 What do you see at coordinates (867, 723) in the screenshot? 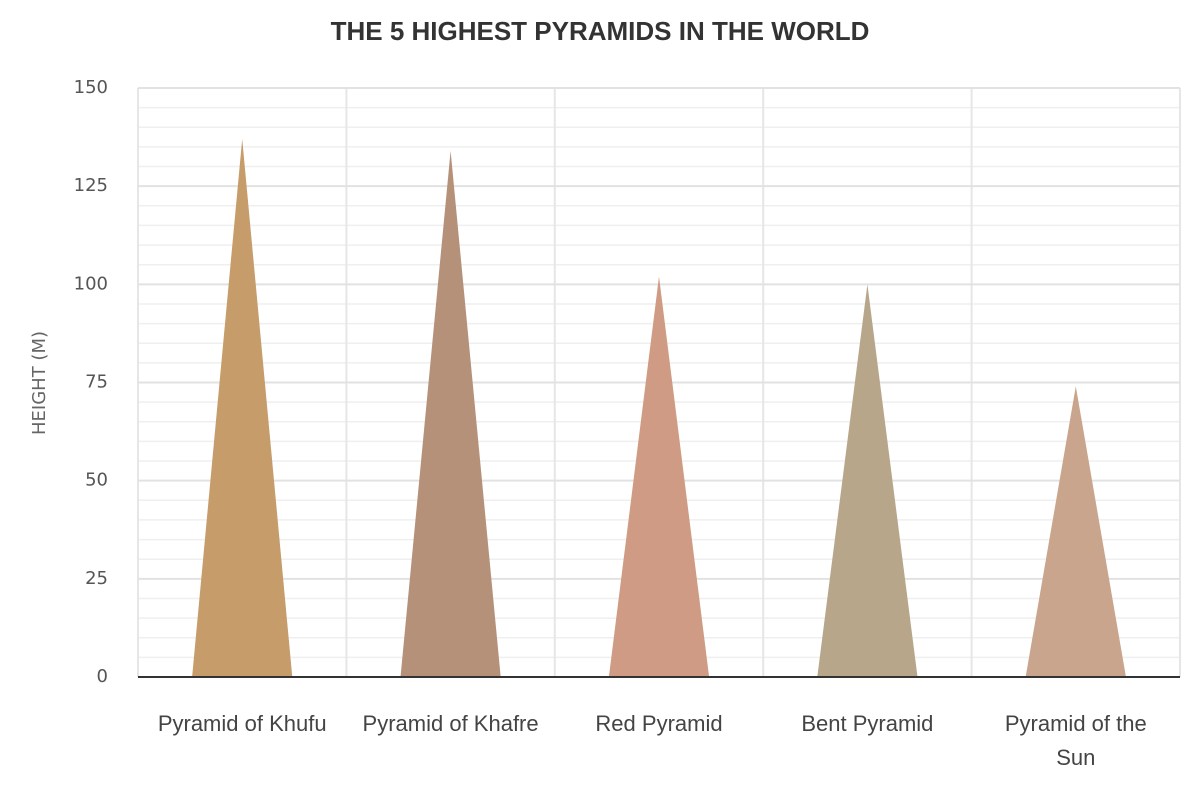
I see `x-tick-label: Bent Pyramid` at bounding box center [867, 723].